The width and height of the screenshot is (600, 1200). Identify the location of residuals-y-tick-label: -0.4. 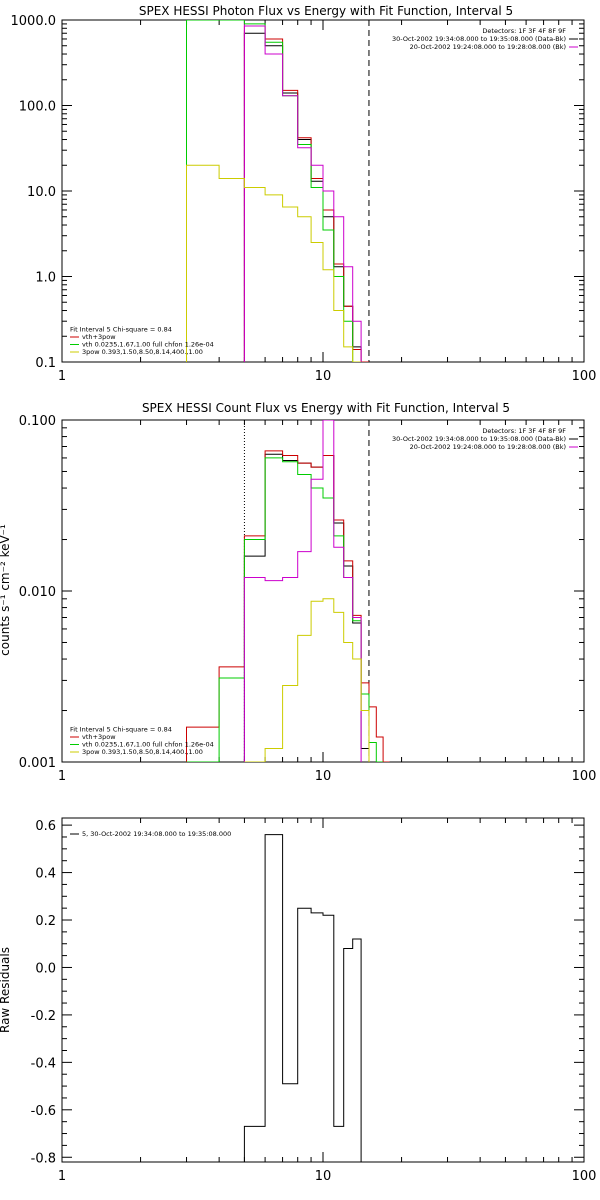
(43, 1063).